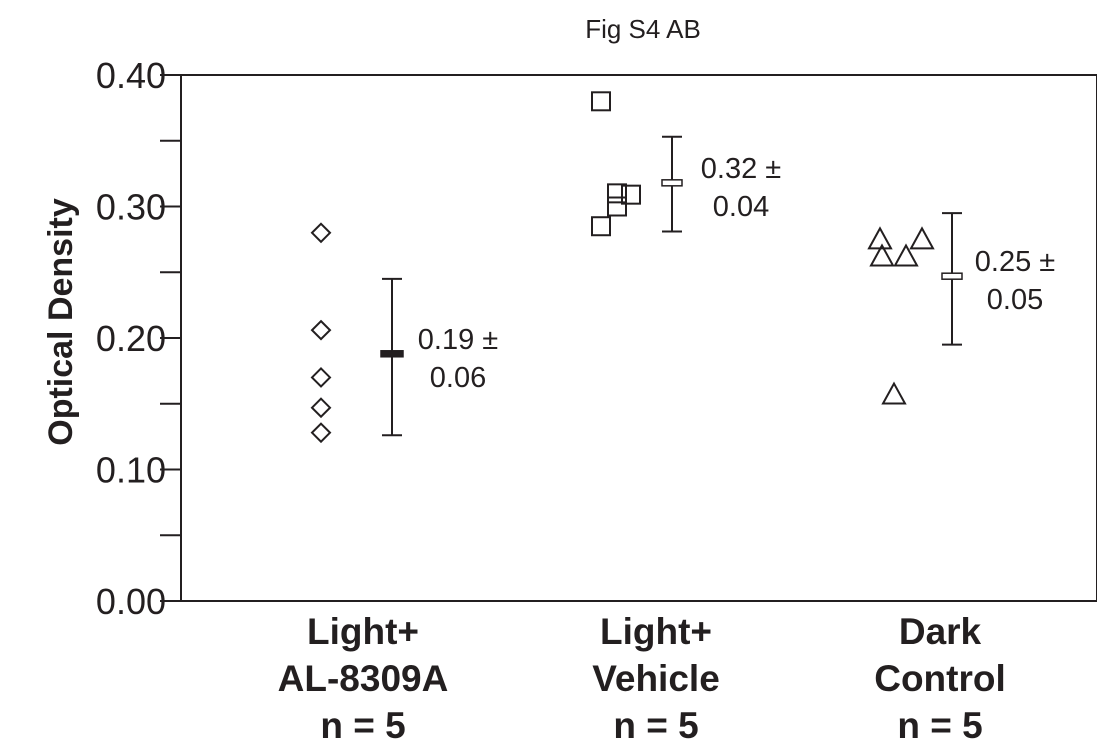  Describe the element at coordinates (131, 470) in the screenshot. I see `y-tick-label: 0.10` at that location.